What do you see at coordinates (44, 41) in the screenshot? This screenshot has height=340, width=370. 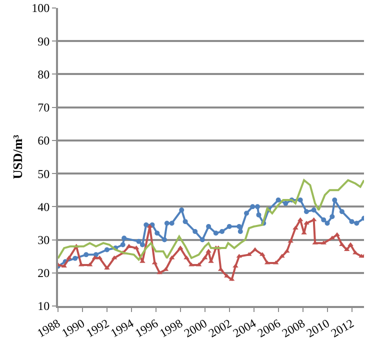 I see `y-tick-label: 90` at bounding box center [44, 41].